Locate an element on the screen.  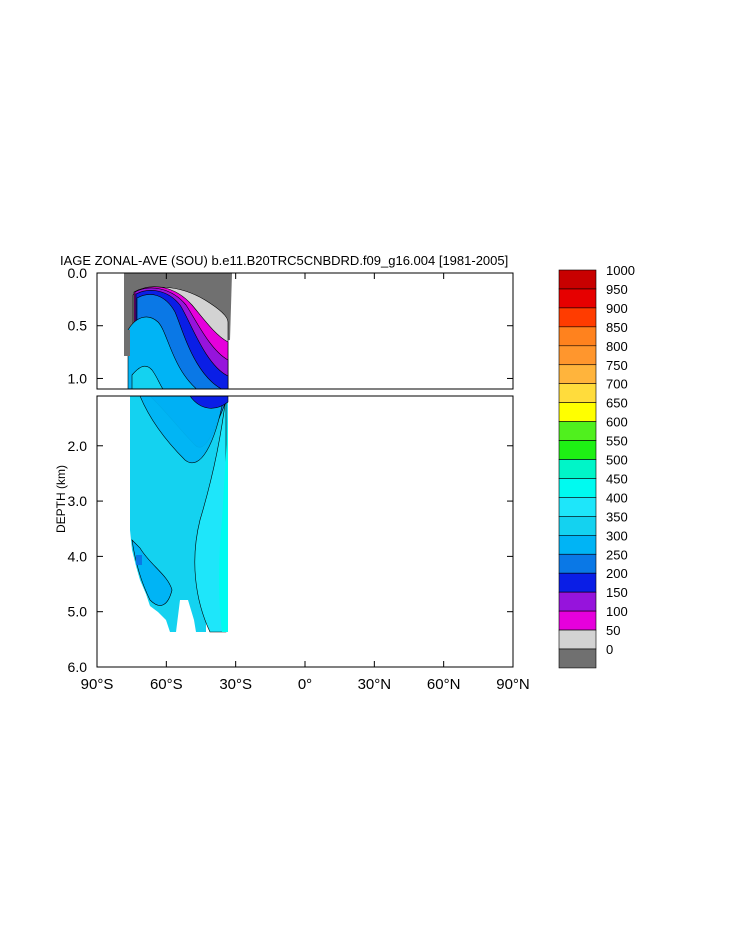
x-tick-label: 90°N is located at coordinates (513, 684).